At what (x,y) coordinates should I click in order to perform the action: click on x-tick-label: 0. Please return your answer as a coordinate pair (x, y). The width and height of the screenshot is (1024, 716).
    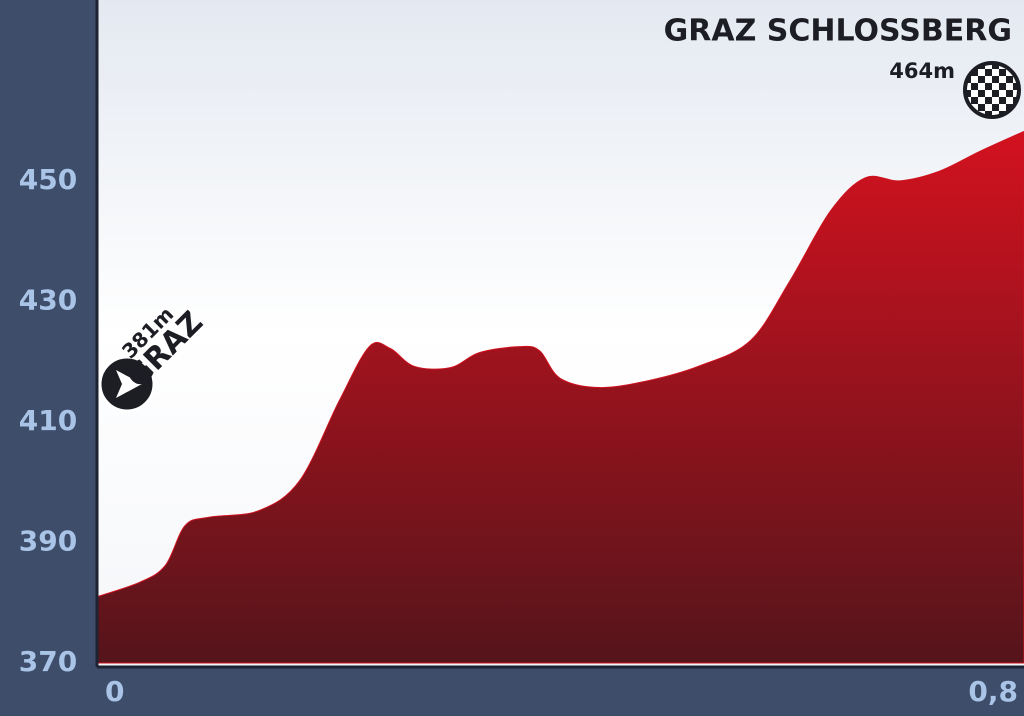
    Looking at the image, I should click on (114, 691).